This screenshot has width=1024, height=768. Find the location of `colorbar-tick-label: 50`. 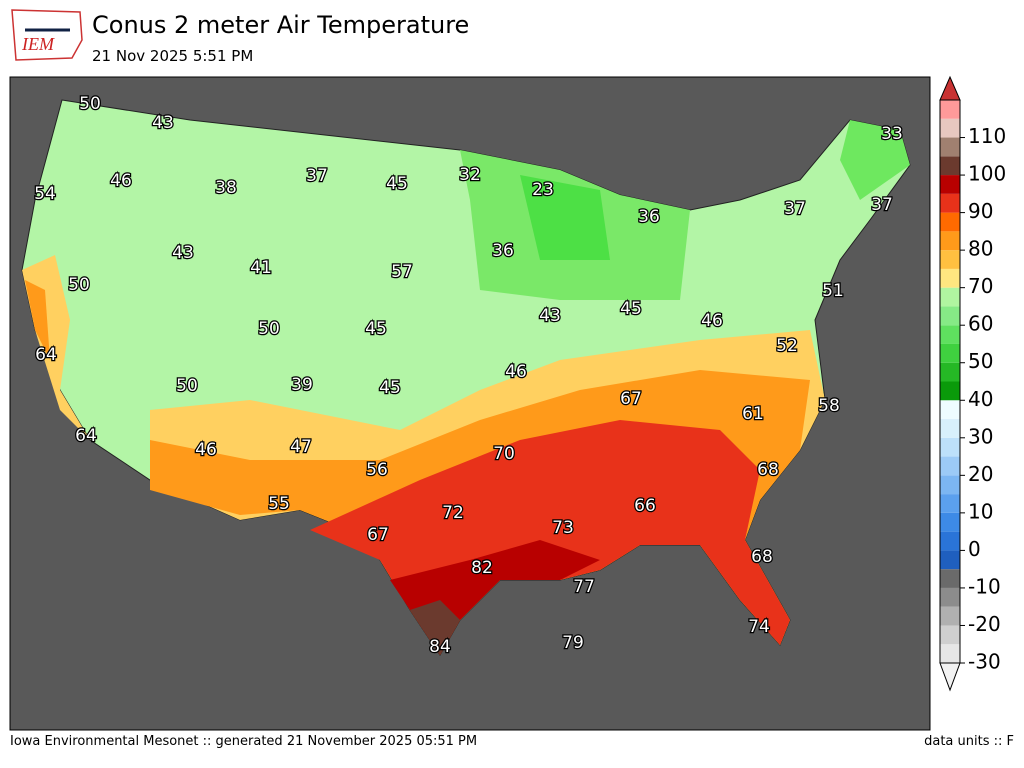

colorbar-tick-label: 50 is located at coordinates (980, 361).